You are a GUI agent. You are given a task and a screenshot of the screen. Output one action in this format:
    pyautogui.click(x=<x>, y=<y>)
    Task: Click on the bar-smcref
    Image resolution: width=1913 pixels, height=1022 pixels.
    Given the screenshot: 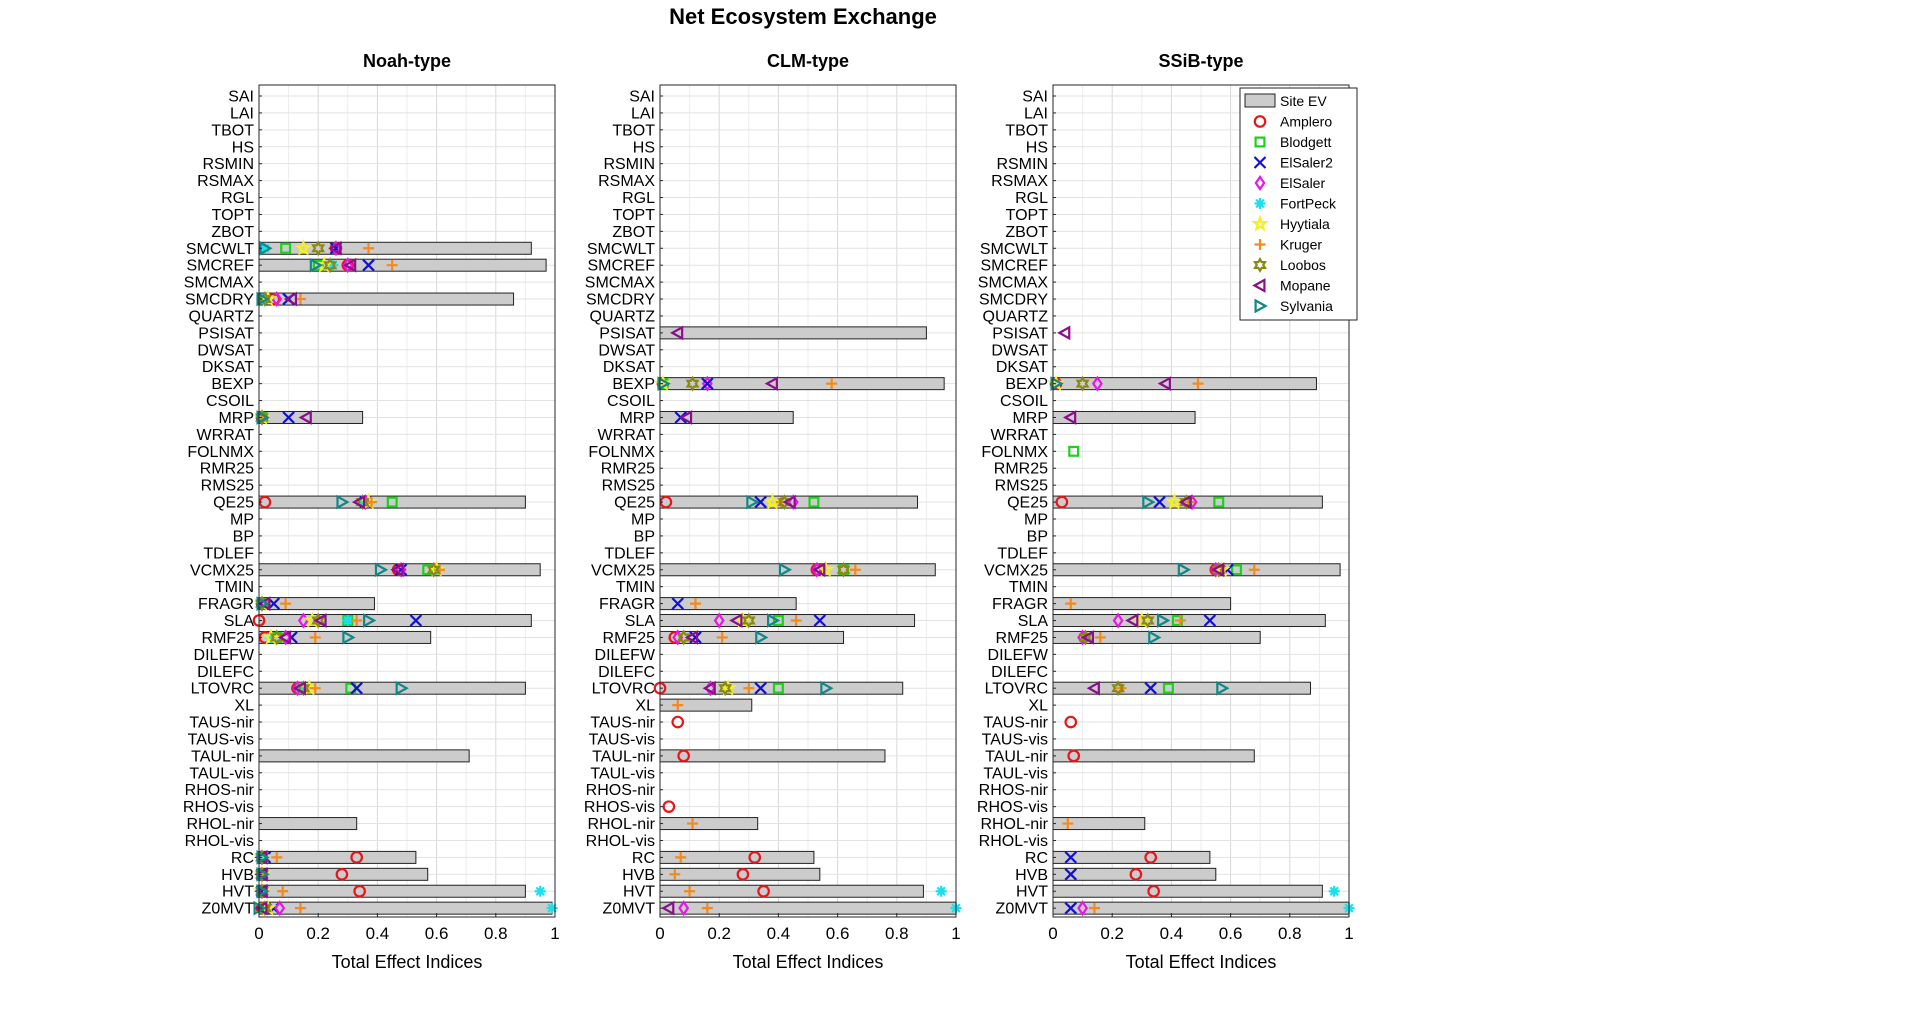 What is the action you would take?
    pyautogui.click(x=402, y=265)
    